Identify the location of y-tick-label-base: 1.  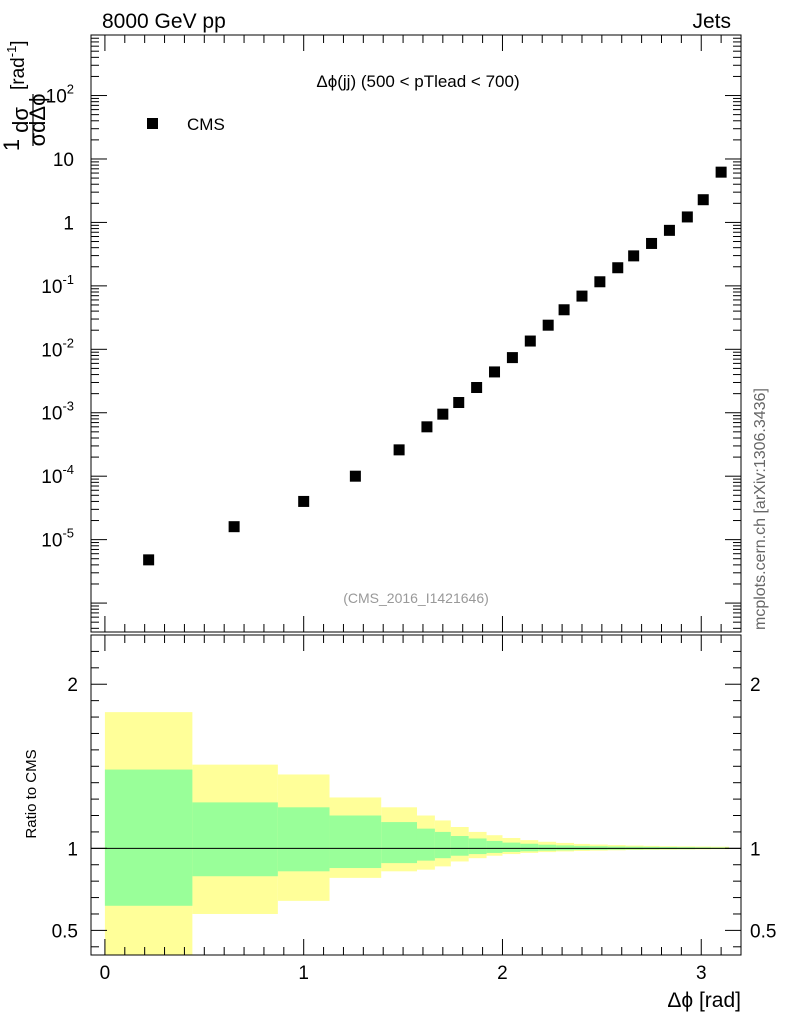
(68, 223).